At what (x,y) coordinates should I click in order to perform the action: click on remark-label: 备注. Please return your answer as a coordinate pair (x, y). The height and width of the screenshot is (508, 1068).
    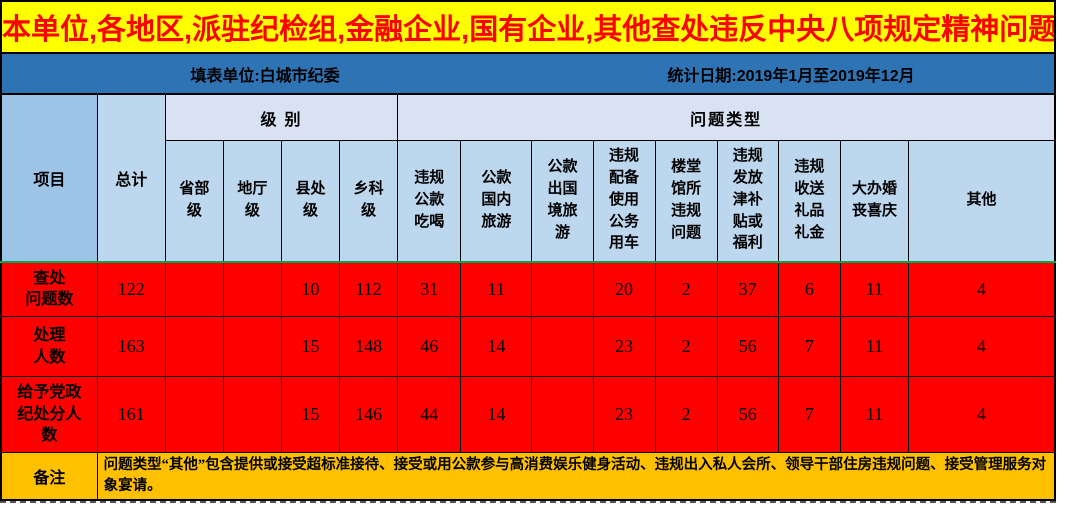
    Looking at the image, I should click on (49, 476).